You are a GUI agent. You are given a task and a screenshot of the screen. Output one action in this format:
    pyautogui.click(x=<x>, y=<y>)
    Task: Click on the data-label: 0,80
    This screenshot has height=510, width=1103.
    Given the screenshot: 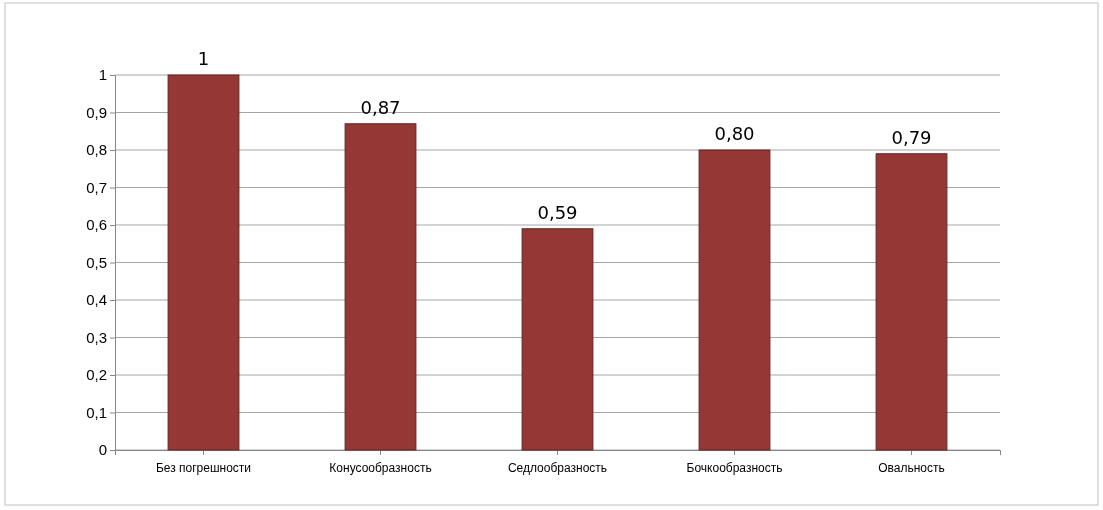 What is the action you would take?
    pyautogui.click(x=734, y=133)
    